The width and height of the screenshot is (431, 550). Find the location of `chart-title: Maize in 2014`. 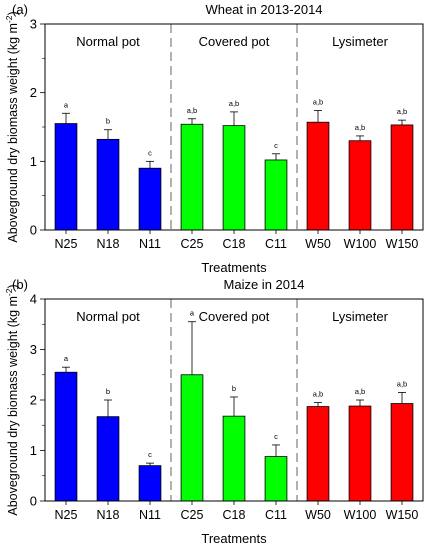

chart-title: Maize in 2014 is located at coordinates (264, 284).